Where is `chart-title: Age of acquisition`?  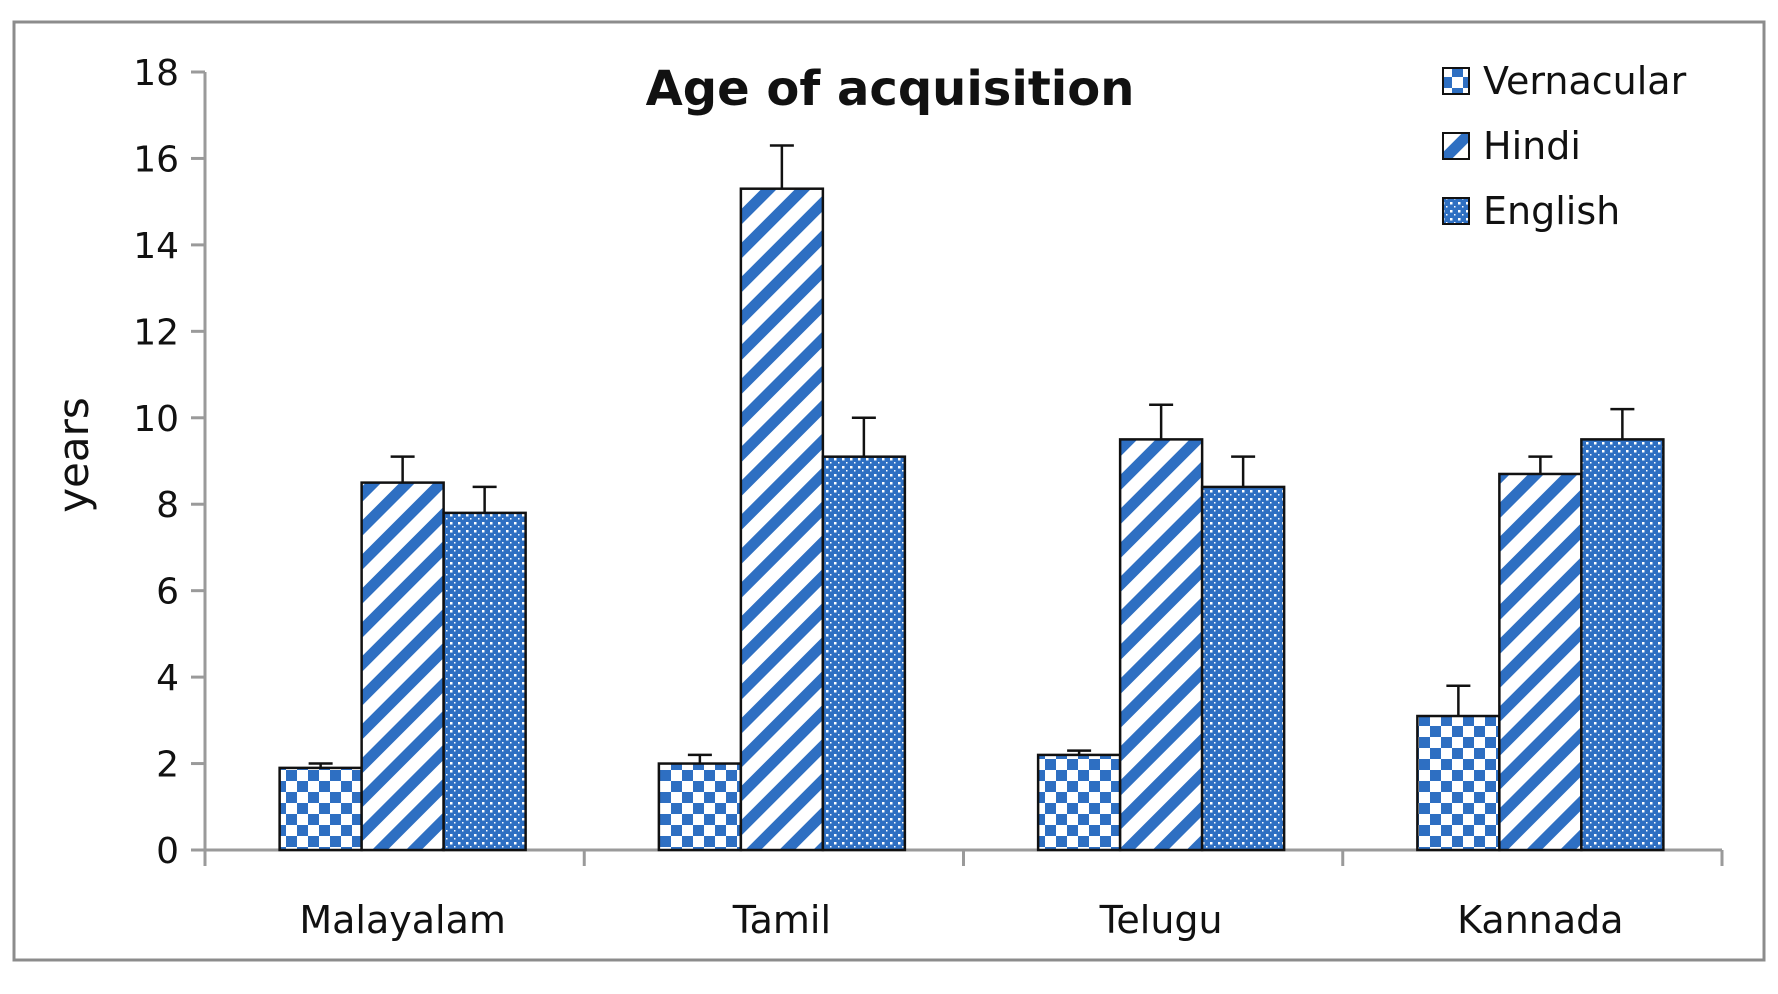
chart-title: Age of acquisition is located at coordinates (890, 89).